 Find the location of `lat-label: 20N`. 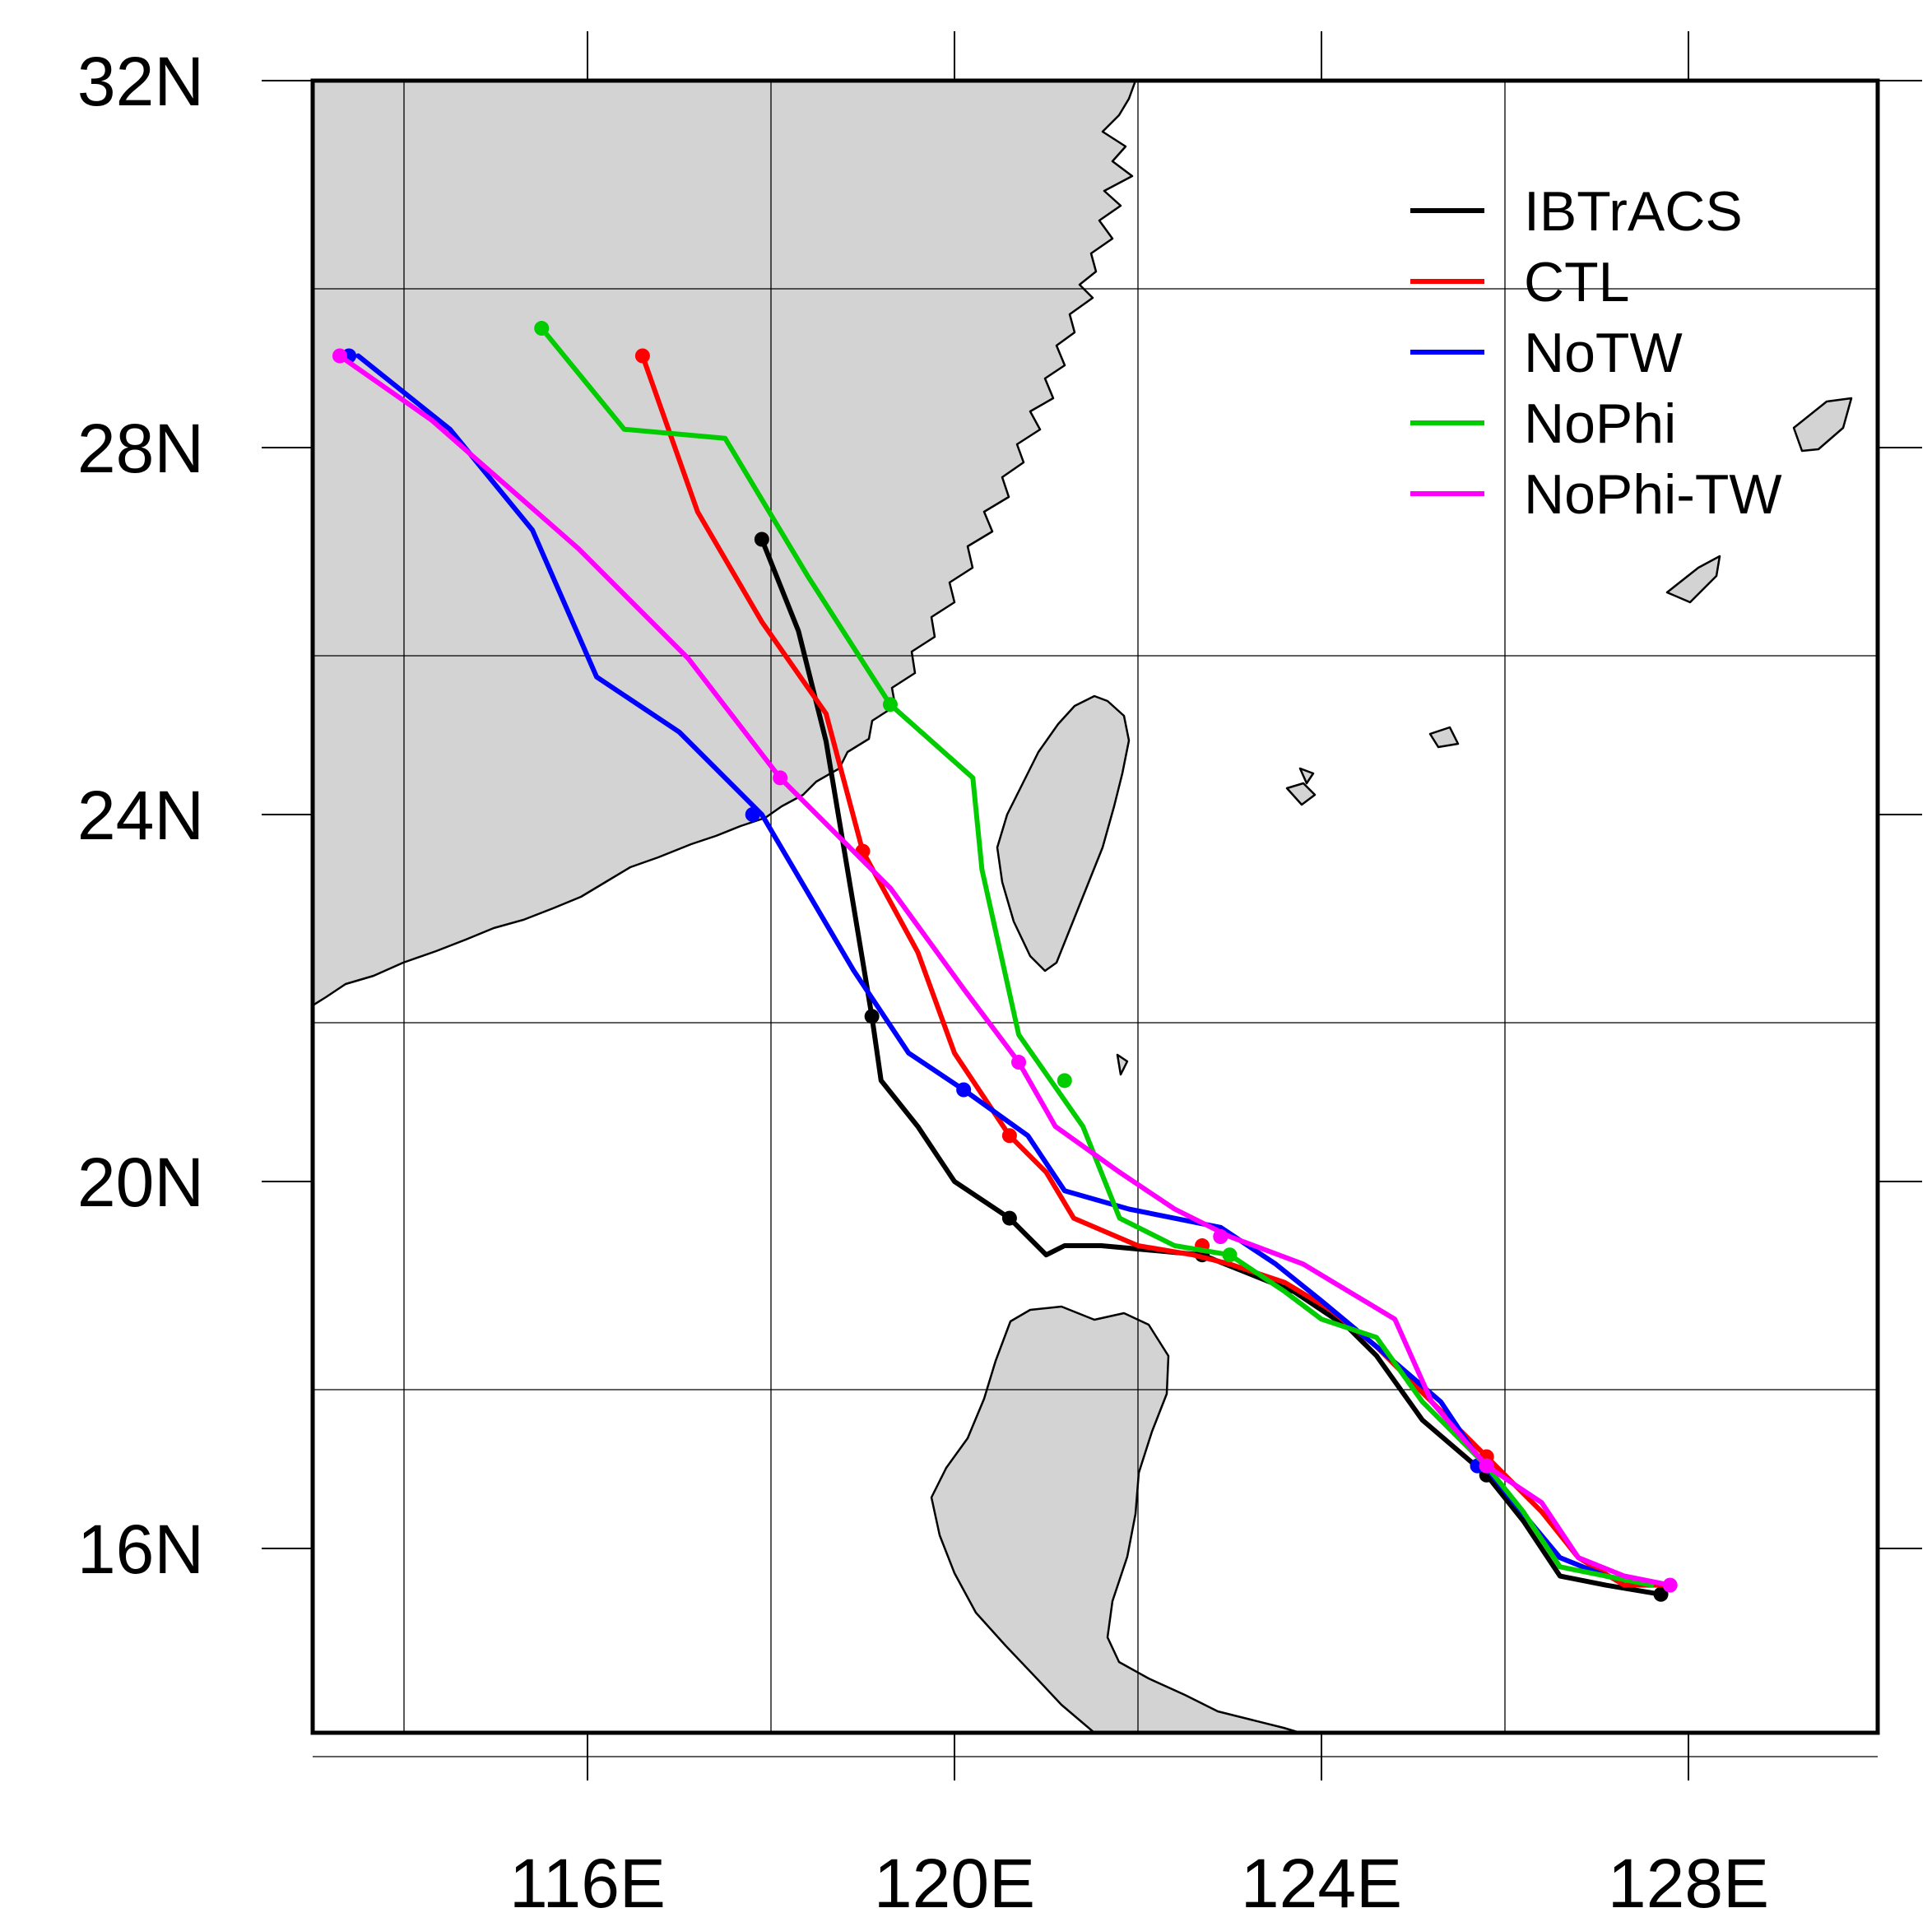

lat-label: 20N is located at coordinates (140, 1182).